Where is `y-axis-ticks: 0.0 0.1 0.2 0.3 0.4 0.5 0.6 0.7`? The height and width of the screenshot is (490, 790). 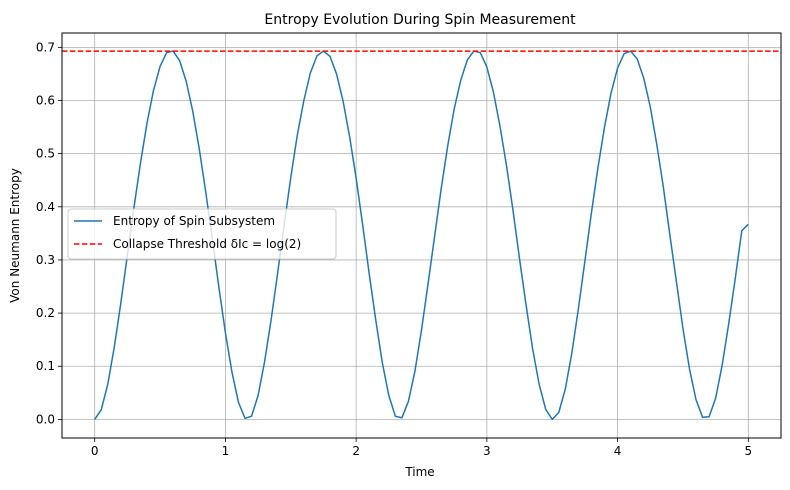
y-axis-ticks: 0.0 0.1 0.2 0.3 0.4 0.5 0.6 0.7 is located at coordinates (49, 233).